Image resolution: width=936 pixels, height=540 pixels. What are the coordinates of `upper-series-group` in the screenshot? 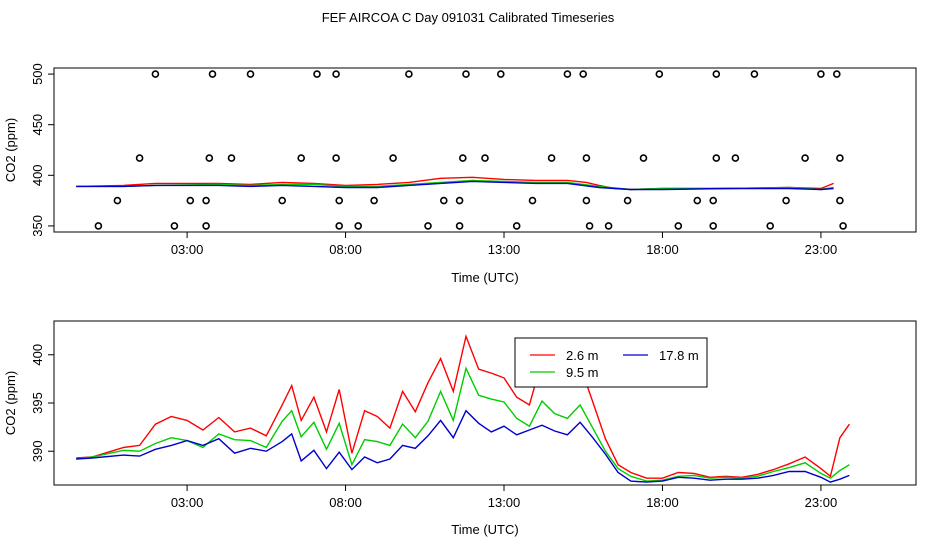 It's located at (455, 183).